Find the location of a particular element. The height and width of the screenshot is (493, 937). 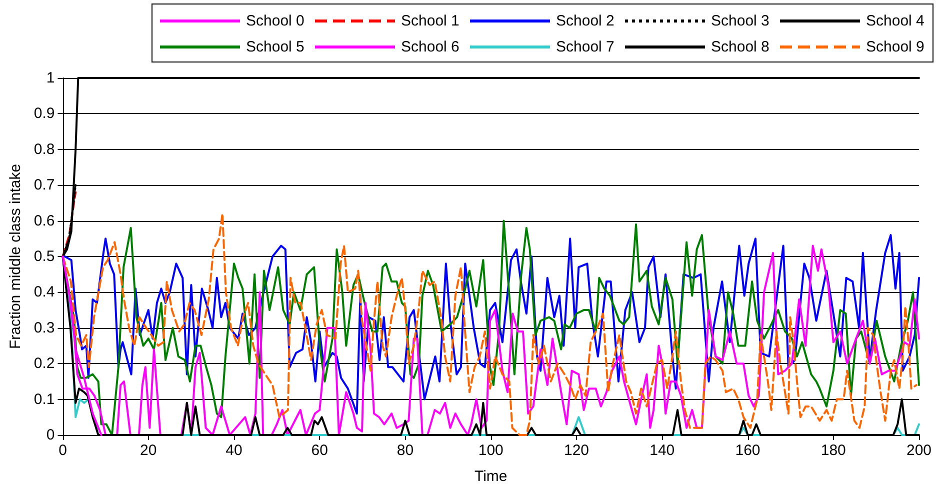

y-tick-label: 0.9 is located at coordinates (44, 113).